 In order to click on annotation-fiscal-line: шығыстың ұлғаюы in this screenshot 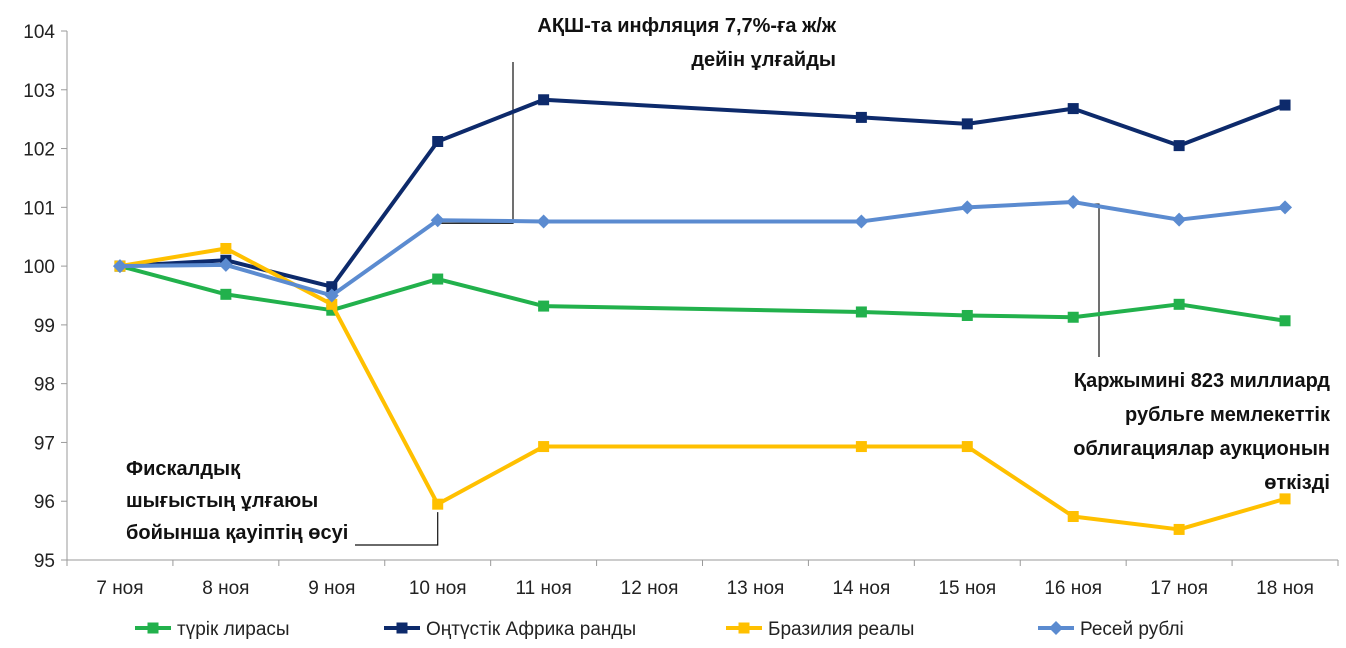, I will do `click(222, 501)`.